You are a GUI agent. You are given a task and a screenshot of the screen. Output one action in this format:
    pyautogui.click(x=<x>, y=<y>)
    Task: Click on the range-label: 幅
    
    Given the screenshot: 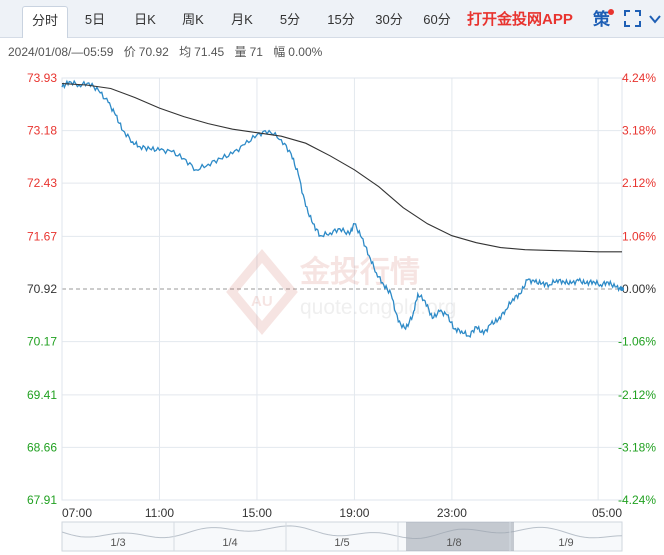 What is the action you would take?
    pyautogui.click(x=279, y=52)
    